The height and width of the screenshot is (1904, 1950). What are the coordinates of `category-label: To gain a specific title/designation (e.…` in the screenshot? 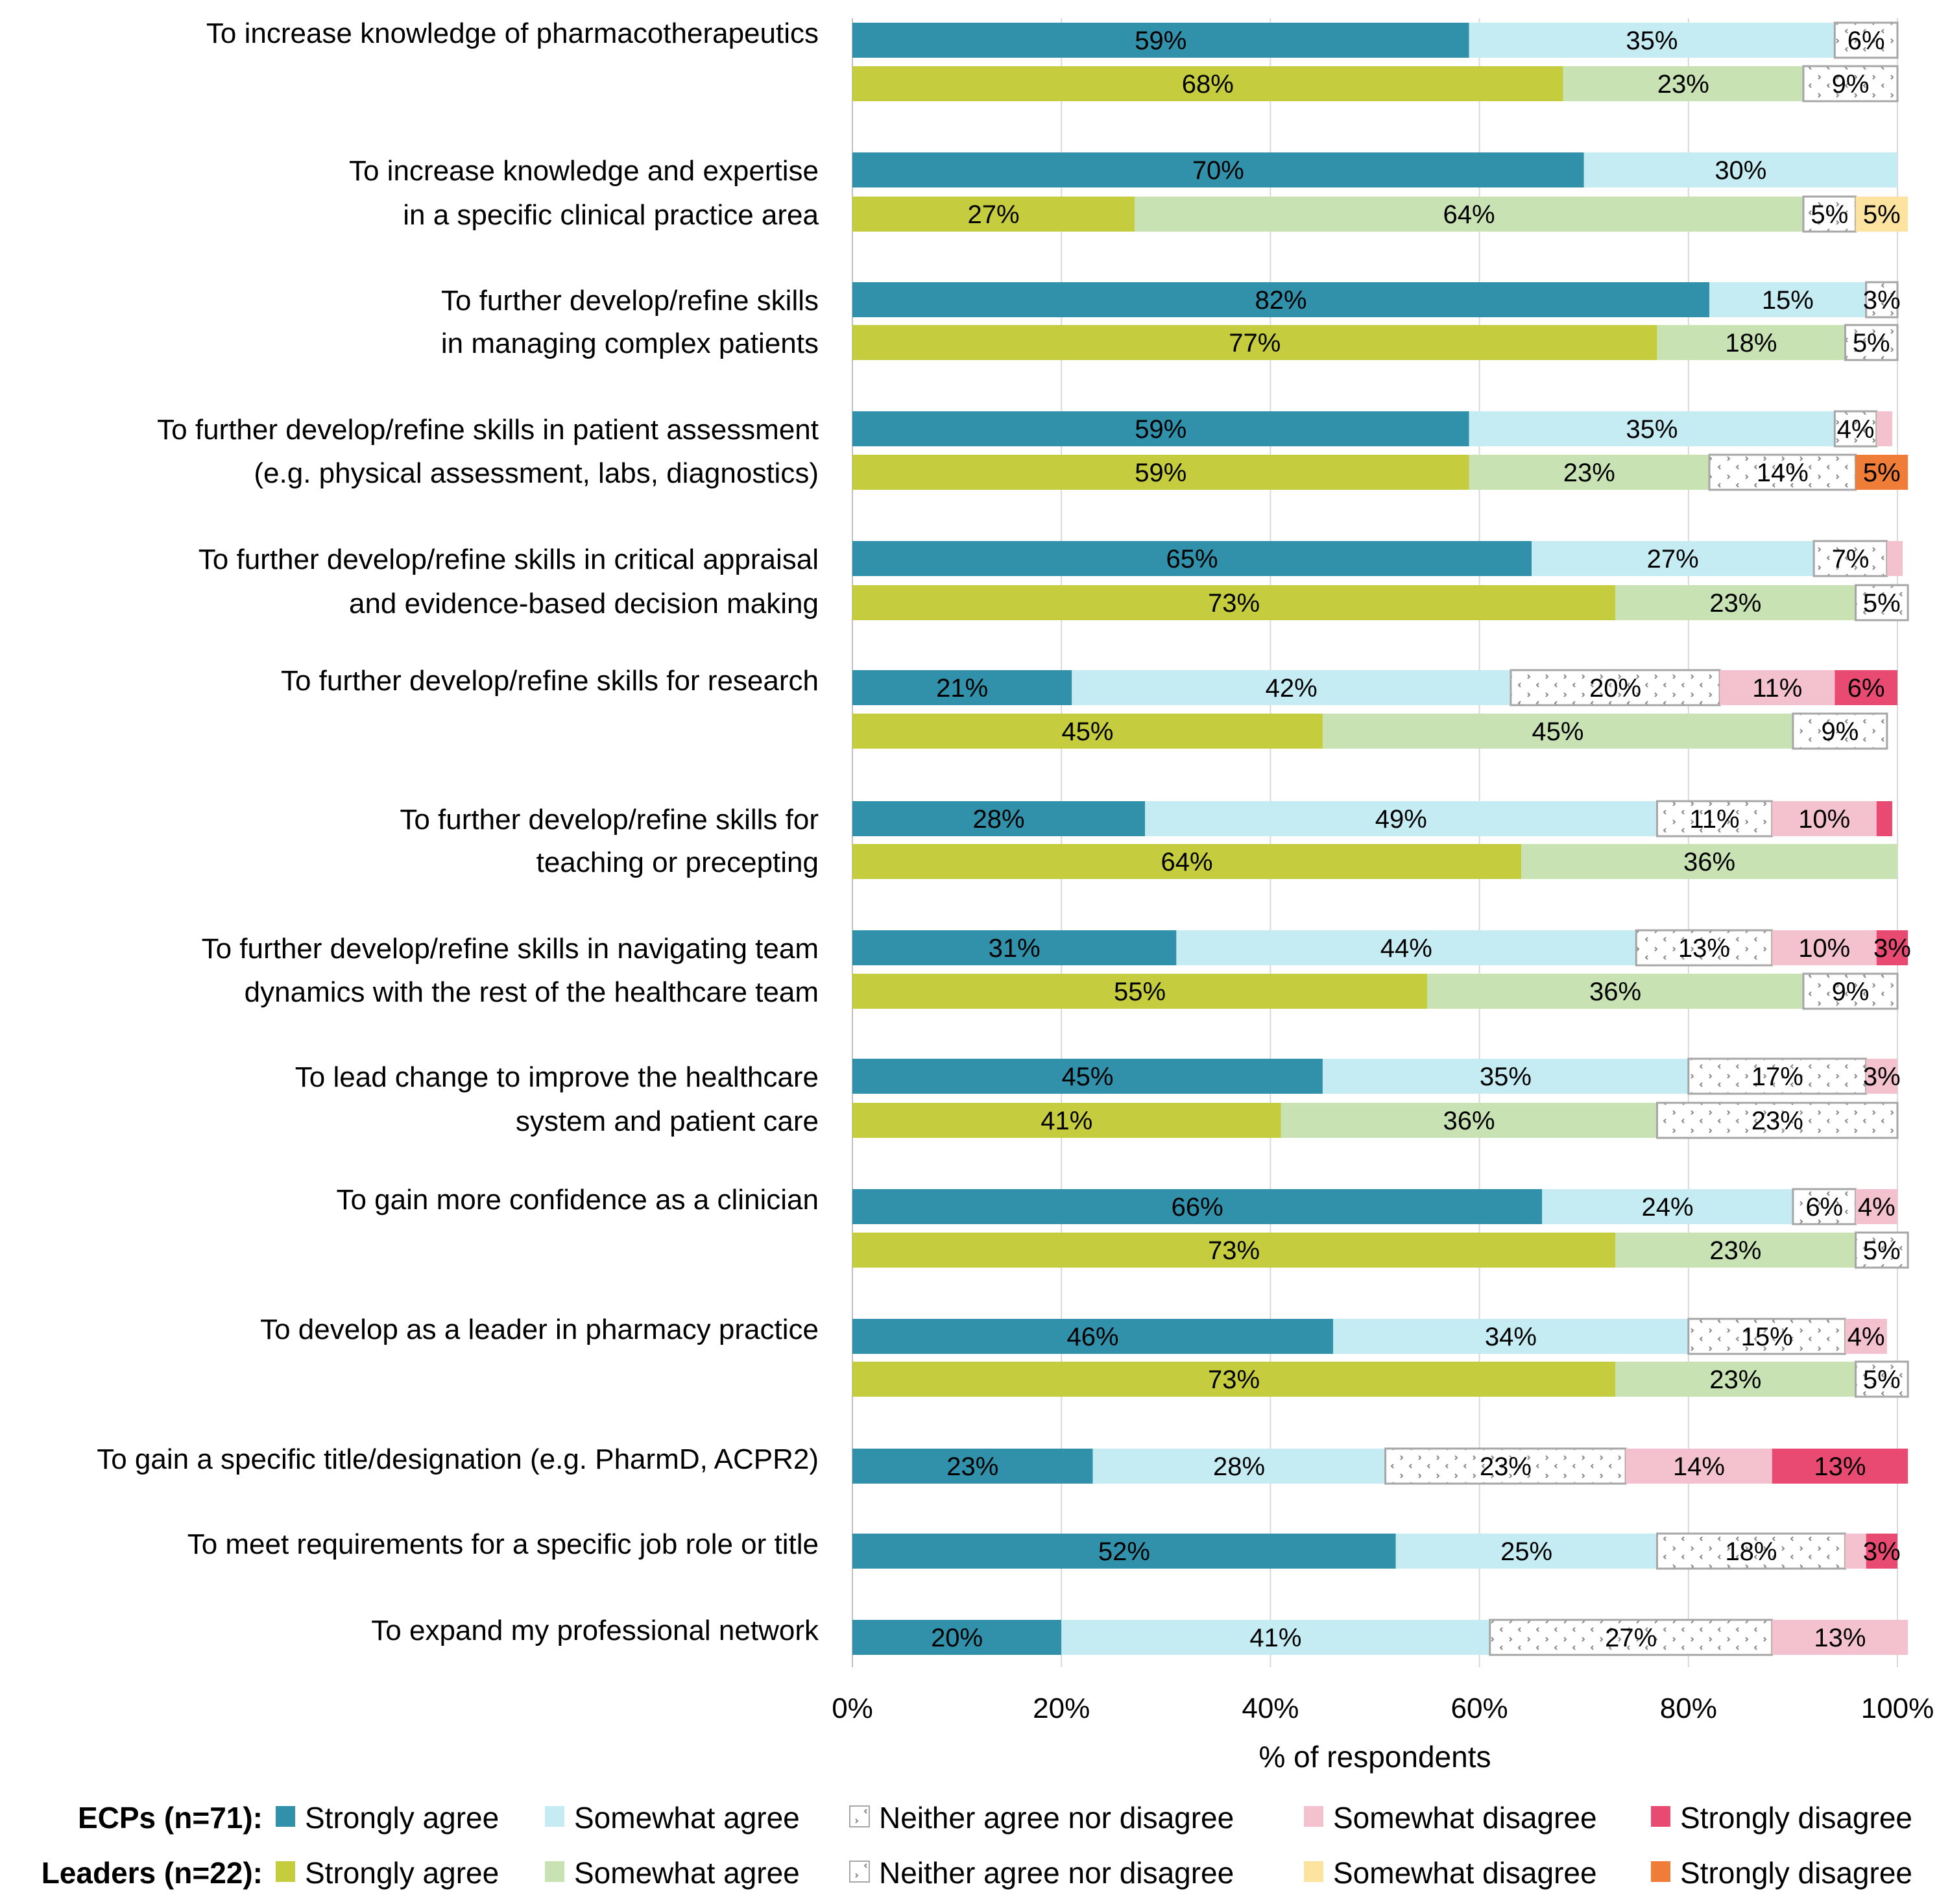 It's located at (458, 1459).